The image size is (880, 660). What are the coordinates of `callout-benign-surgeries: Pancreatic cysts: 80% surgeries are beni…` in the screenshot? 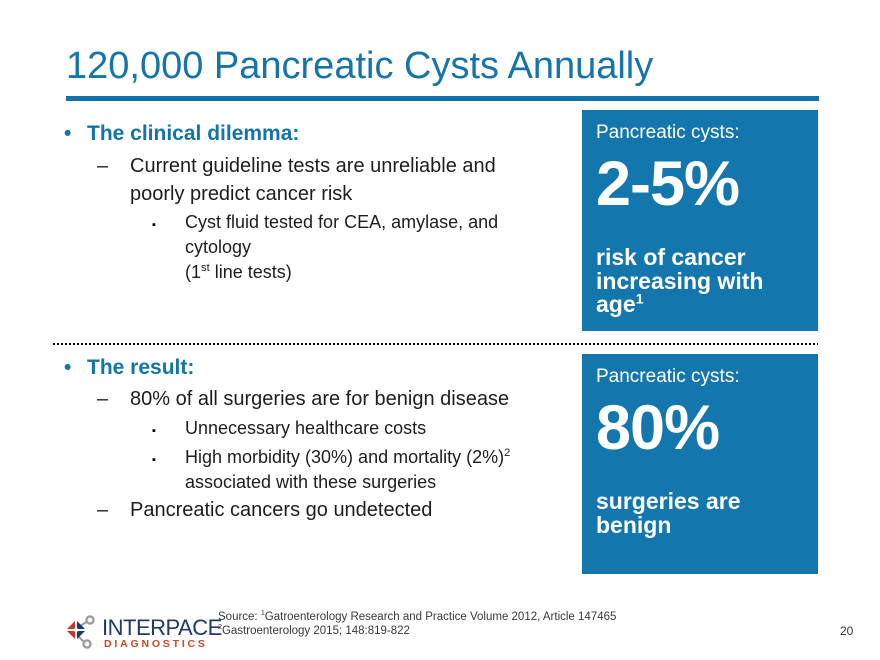 It's located at (700, 464).